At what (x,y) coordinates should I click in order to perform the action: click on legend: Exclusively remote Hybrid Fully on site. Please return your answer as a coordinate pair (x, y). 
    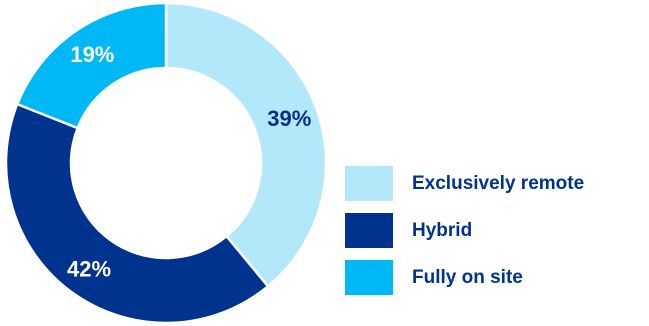
    Looking at the image, I should click on (464, 230).